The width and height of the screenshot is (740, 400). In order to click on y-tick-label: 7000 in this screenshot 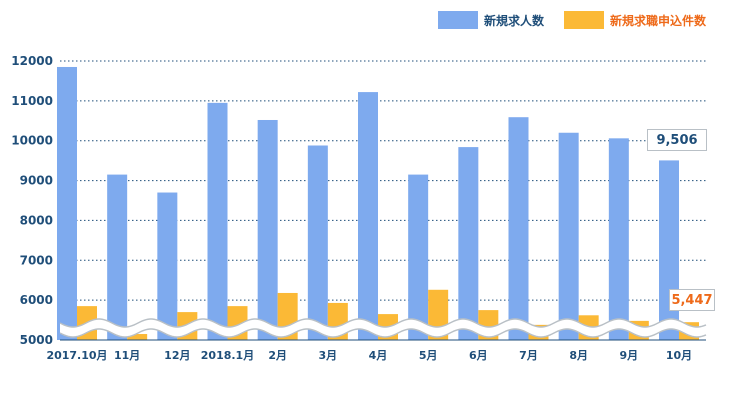, I will do `click(36, 260)`.